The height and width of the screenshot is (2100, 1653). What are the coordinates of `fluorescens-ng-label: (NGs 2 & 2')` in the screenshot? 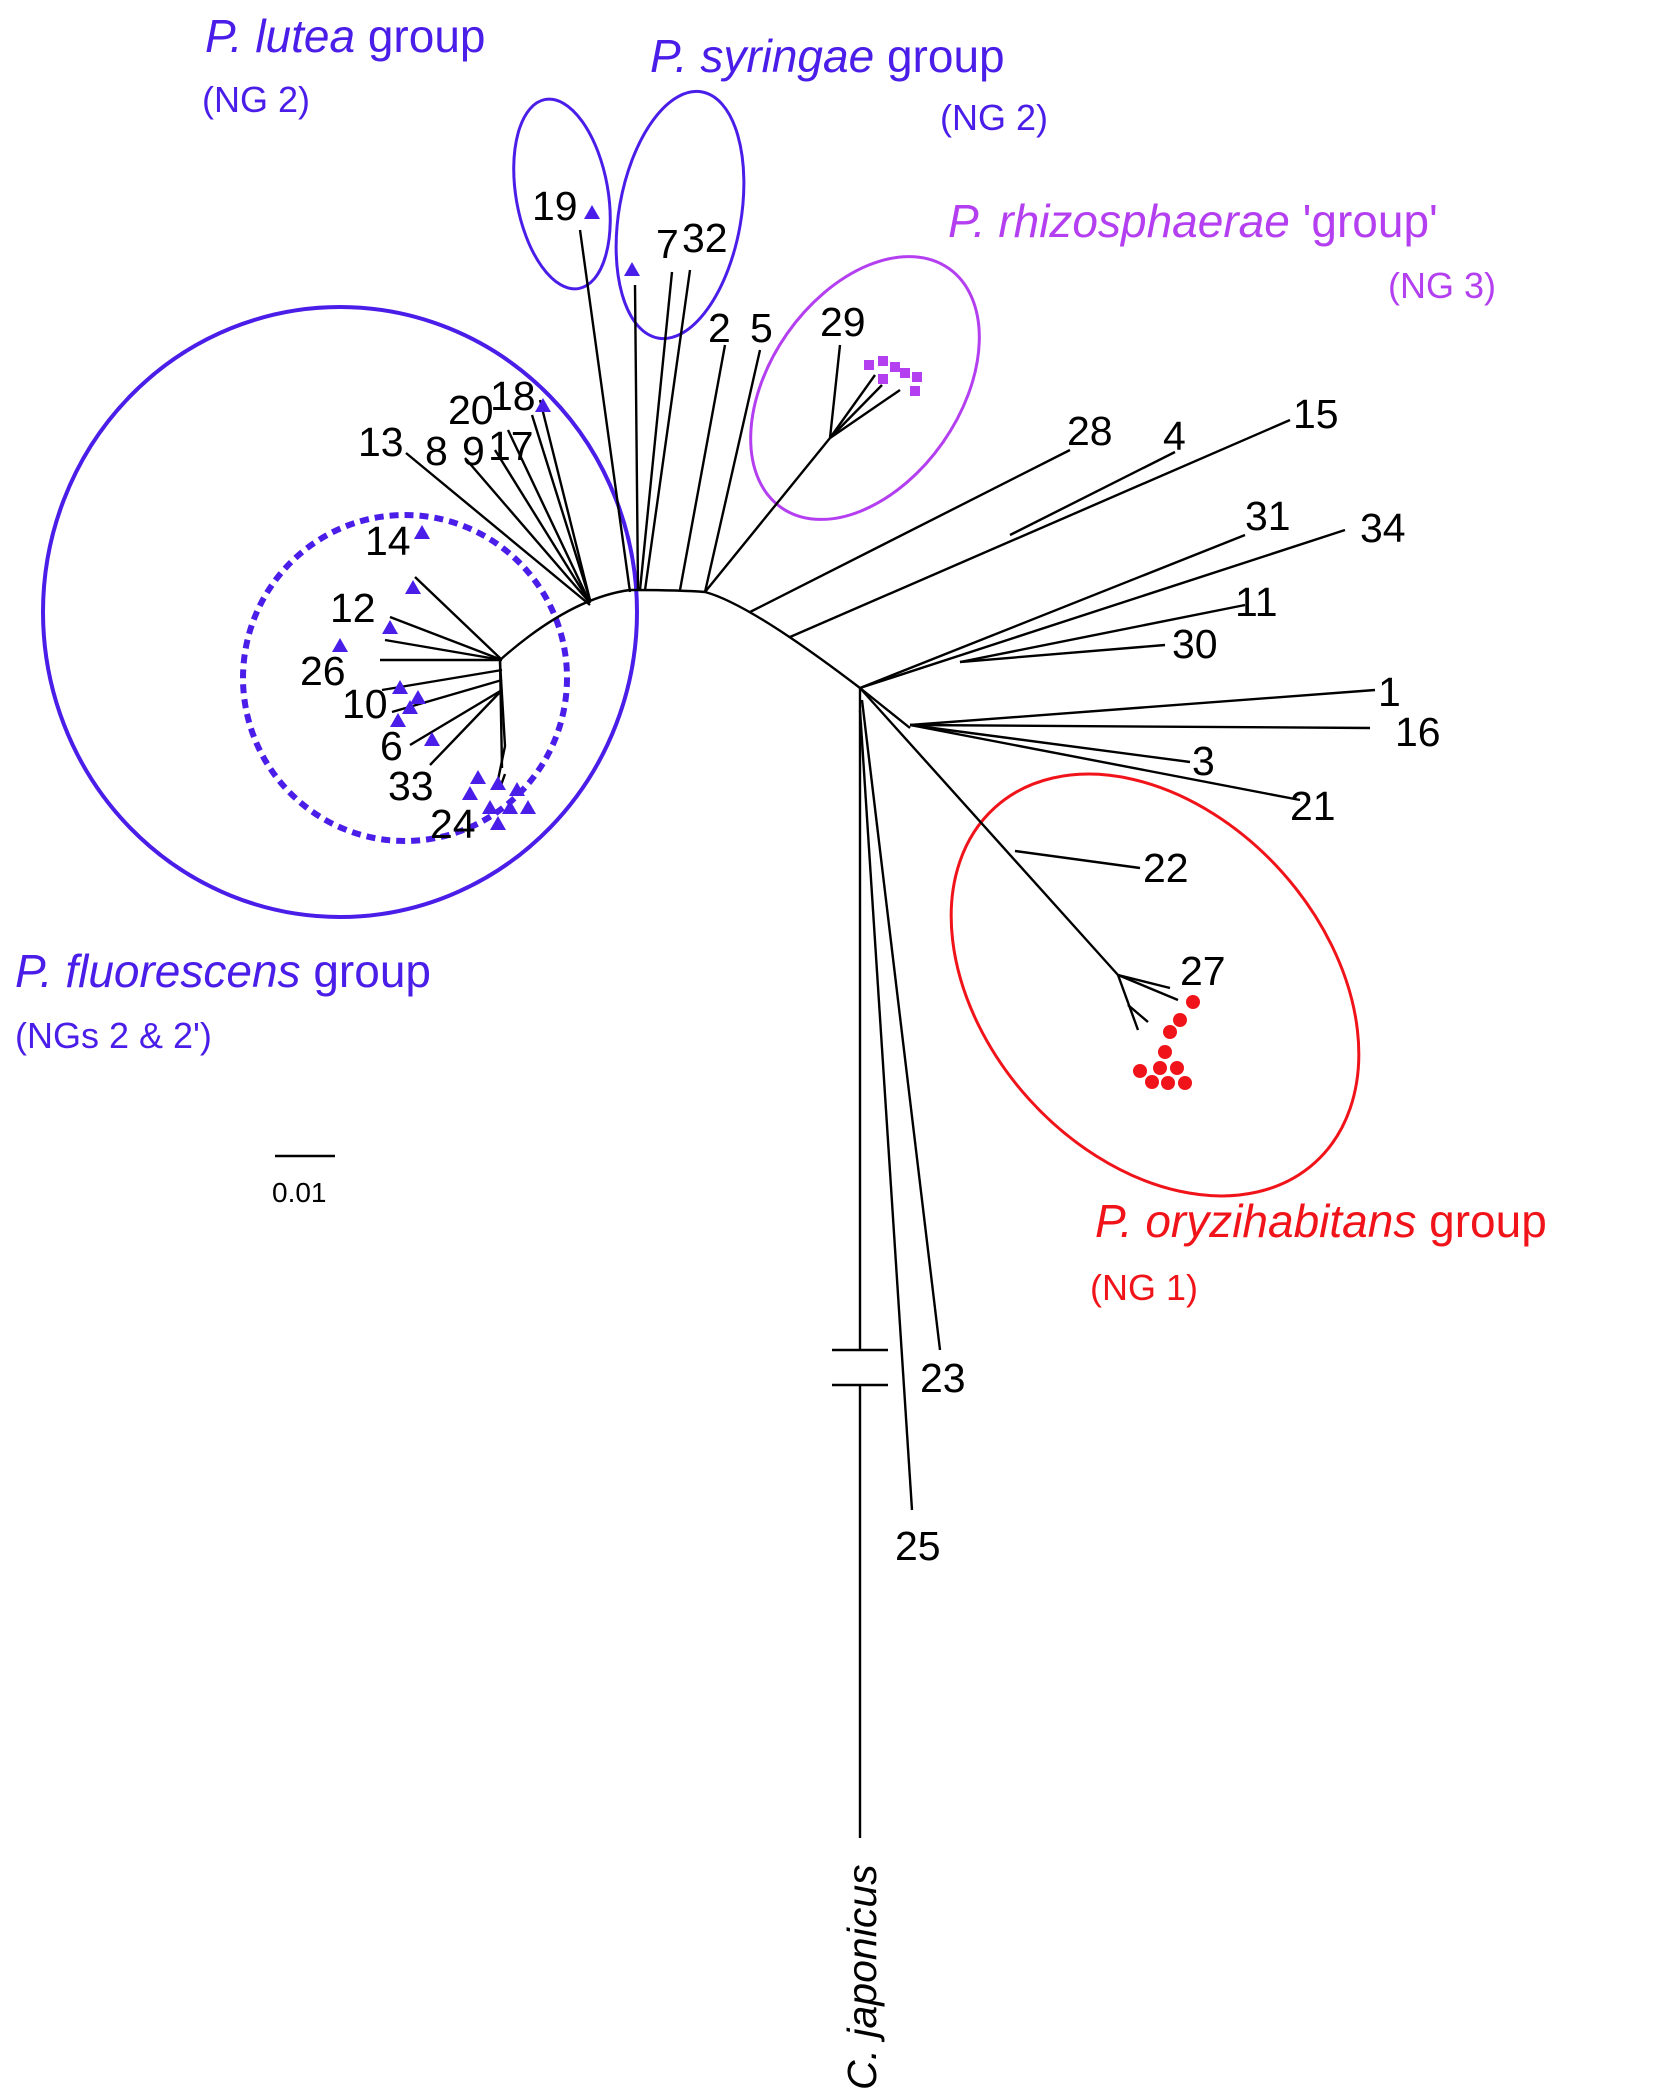 It's located at (113, 1035).